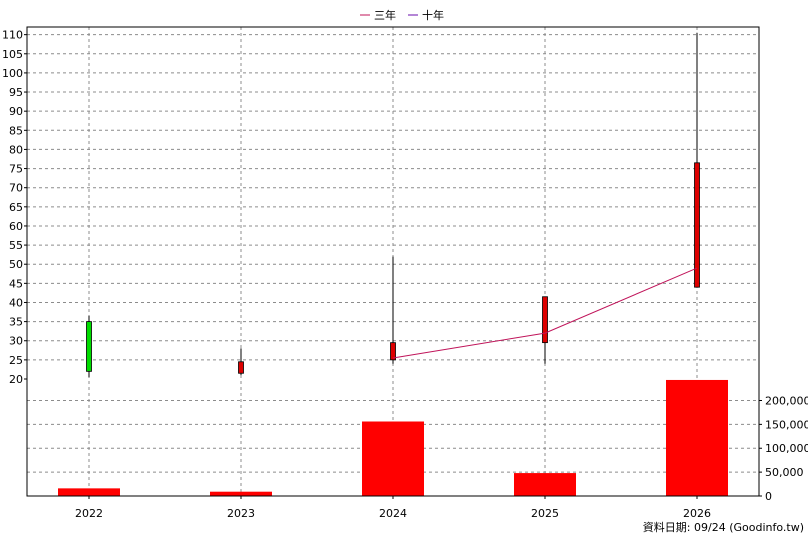 The image size is (808, 540). What do you see at coordinates (16, 92) in the screenshot?
I see `price-tick-label: 95` at bounding box center [16, 92].